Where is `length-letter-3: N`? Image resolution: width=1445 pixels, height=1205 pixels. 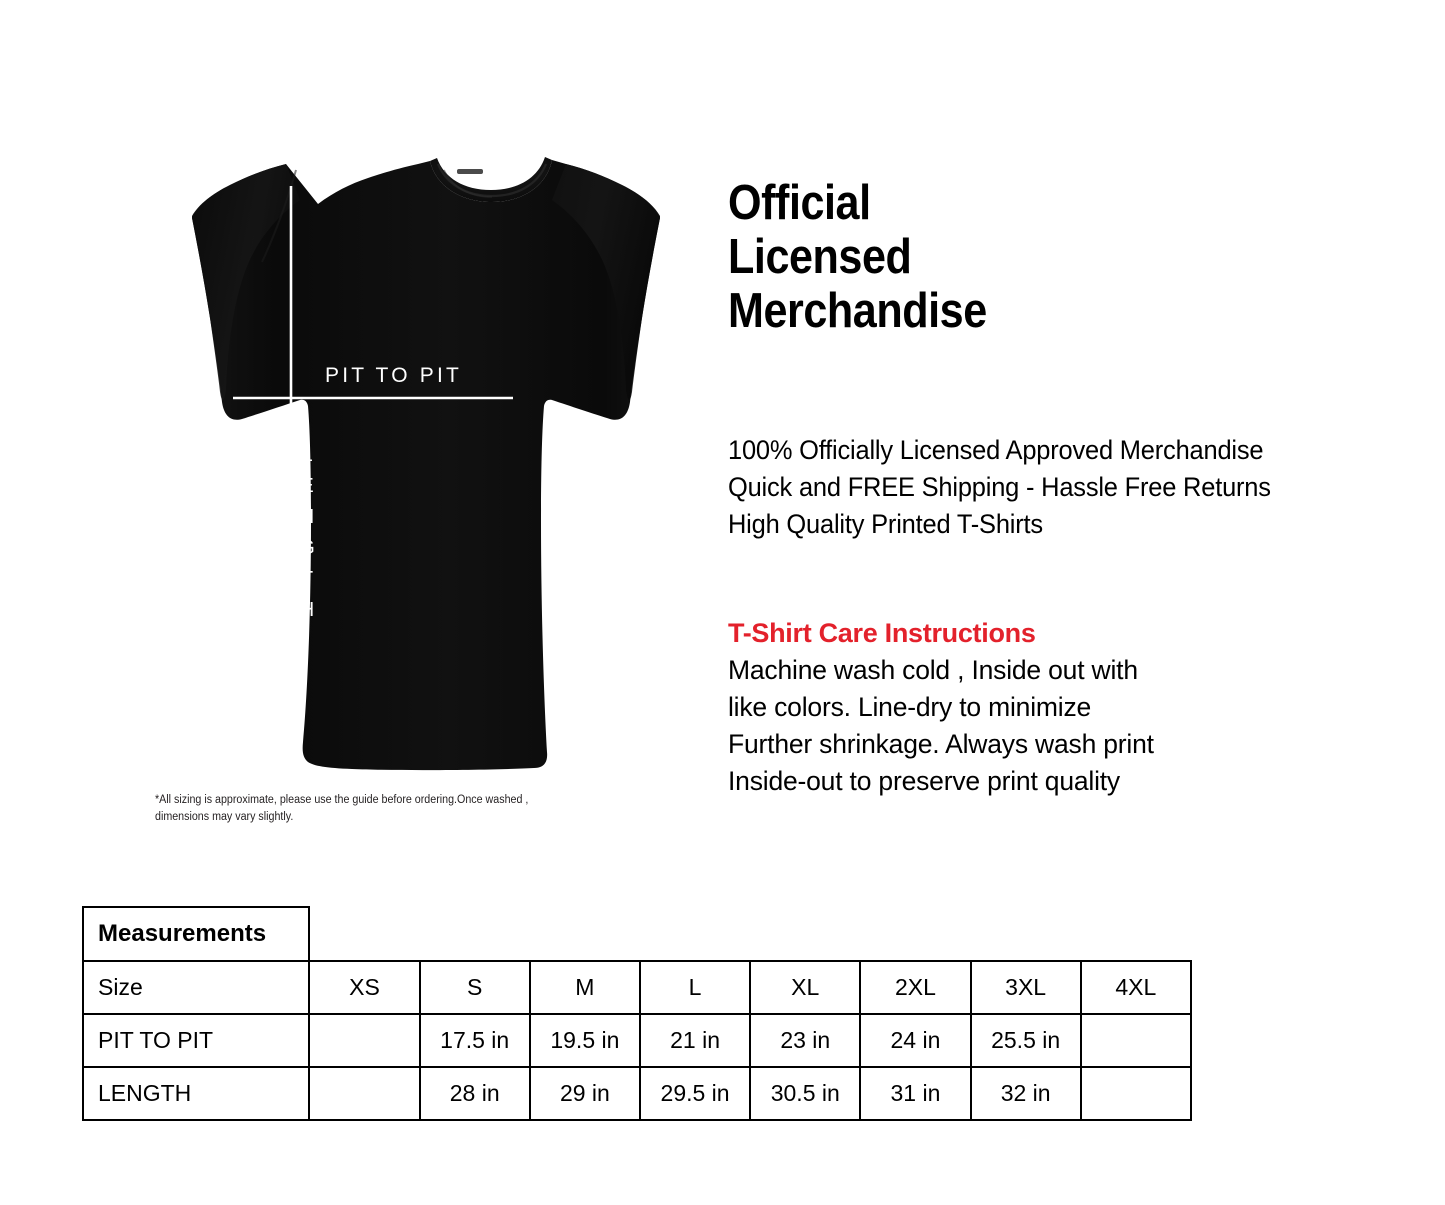 length-letter-3: N is located at coordinates (307, 517).